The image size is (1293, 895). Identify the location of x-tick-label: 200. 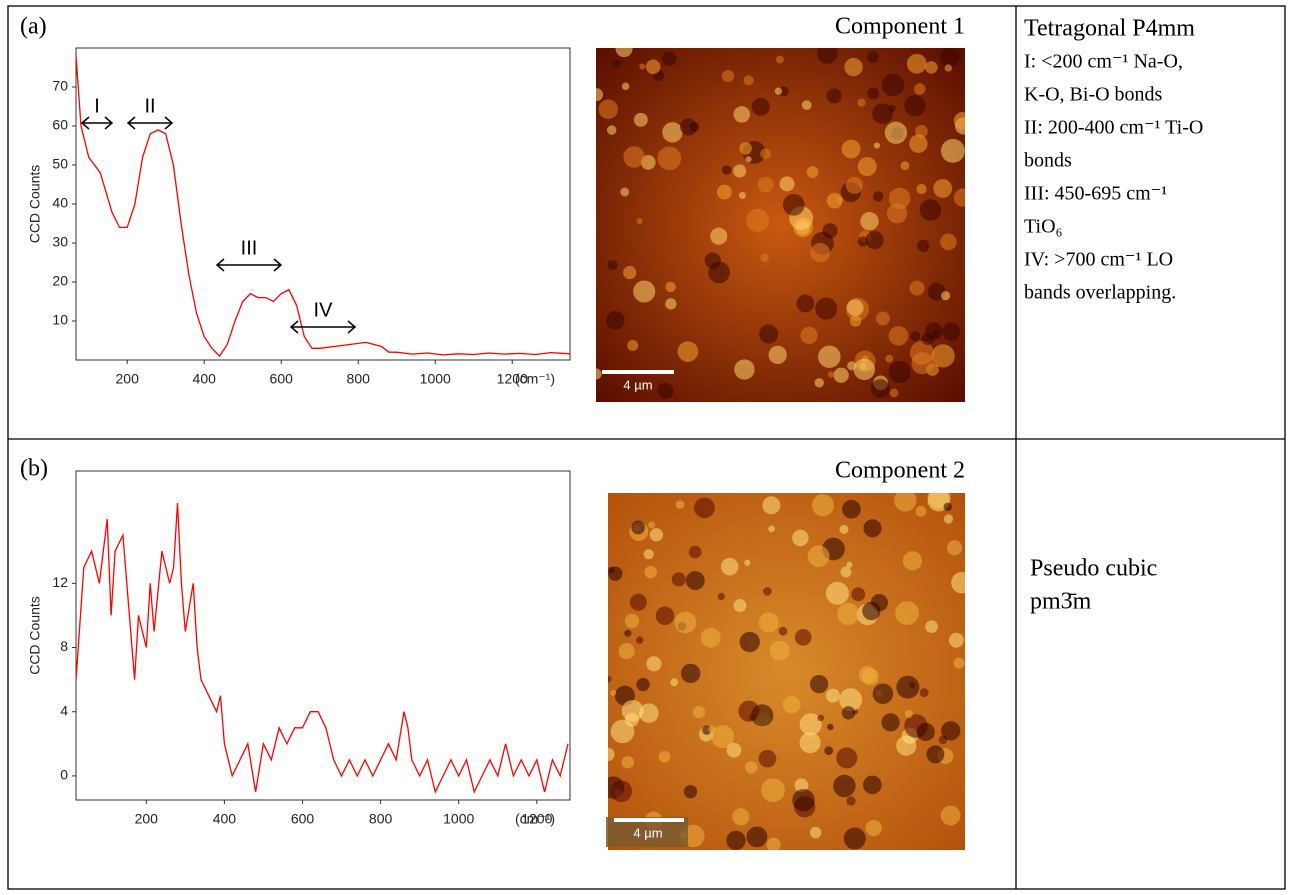
(147, 819).